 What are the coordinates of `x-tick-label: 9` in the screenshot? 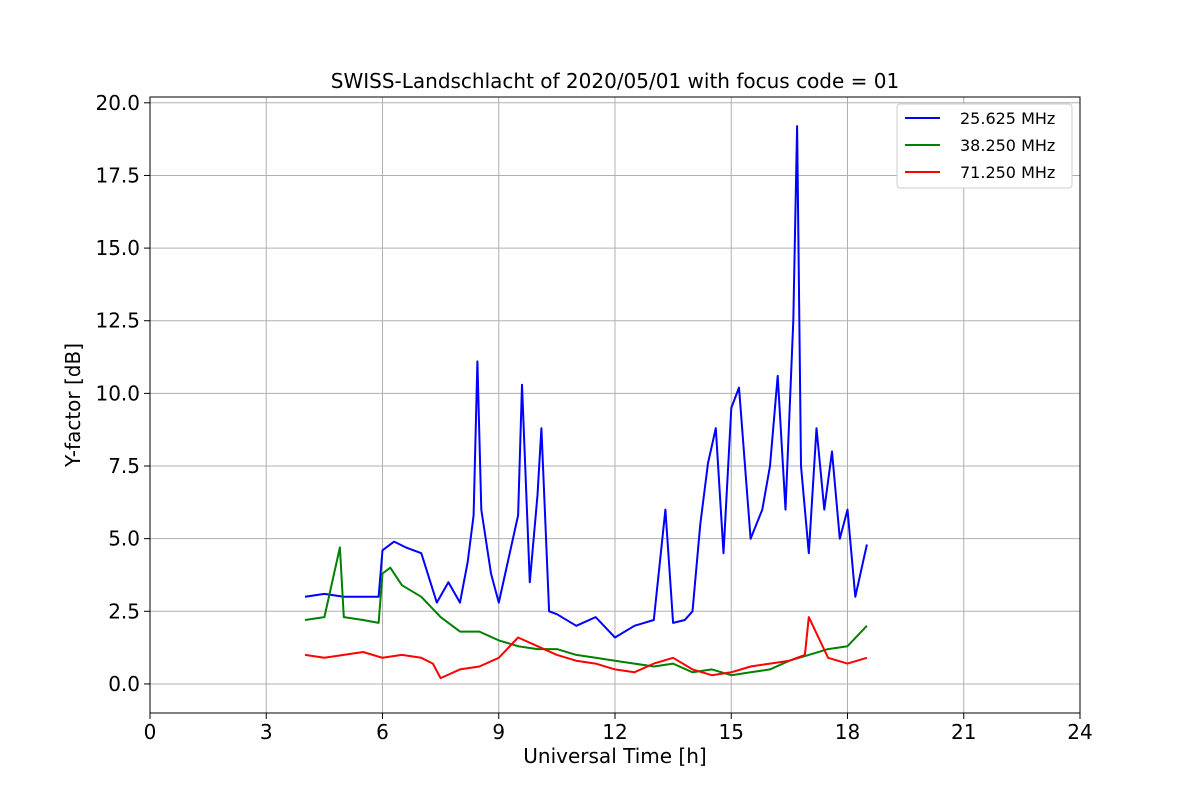 It's located at (498, 732).